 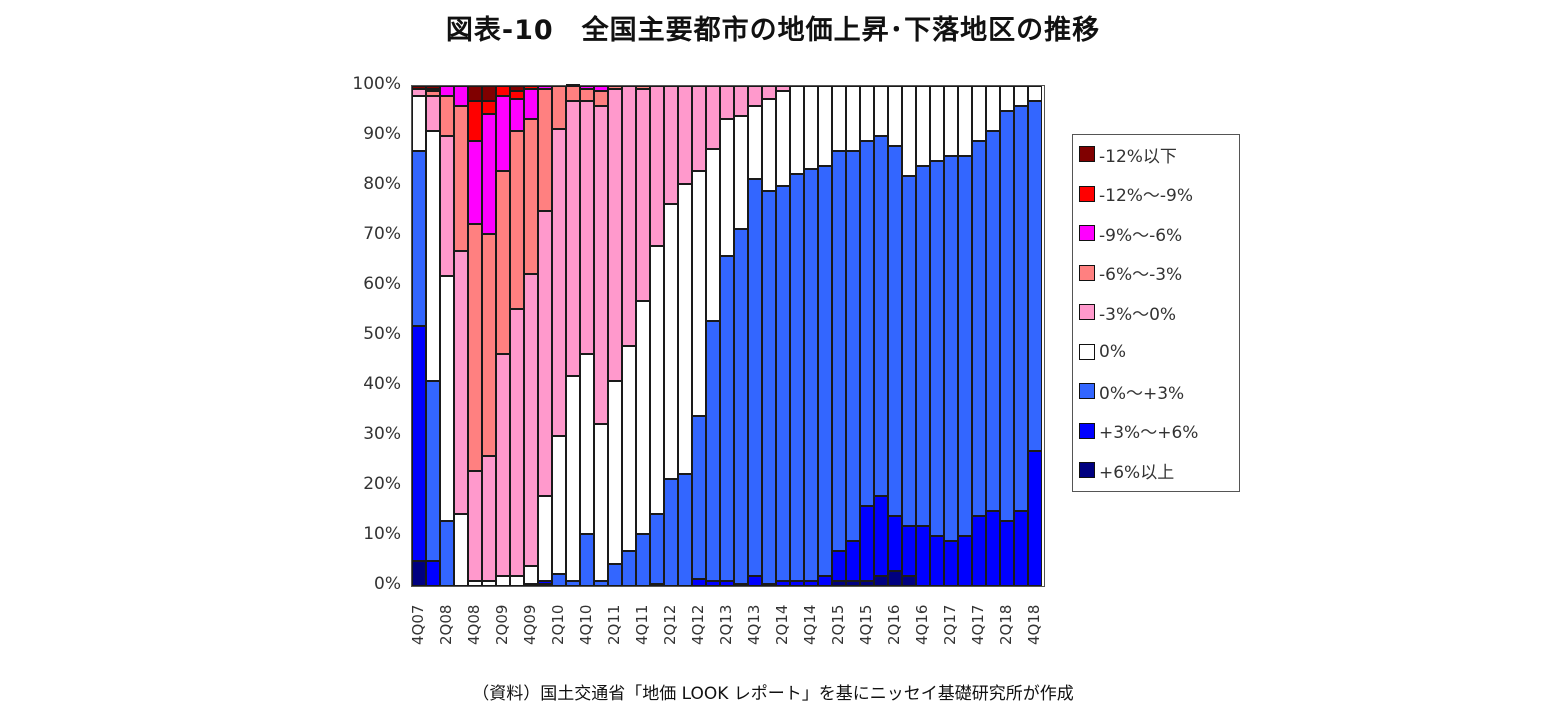 I want to click on bar-4Q07, so click(x=419, y=336).